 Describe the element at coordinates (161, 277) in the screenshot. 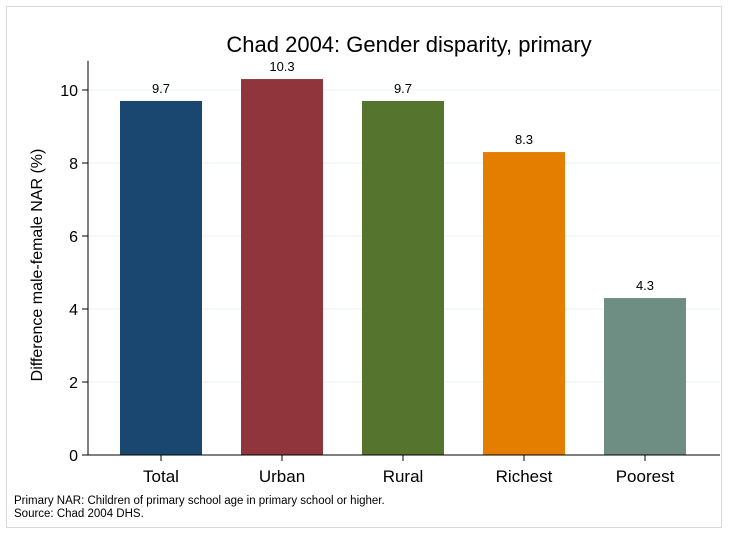

I see `bar-total` at that location.